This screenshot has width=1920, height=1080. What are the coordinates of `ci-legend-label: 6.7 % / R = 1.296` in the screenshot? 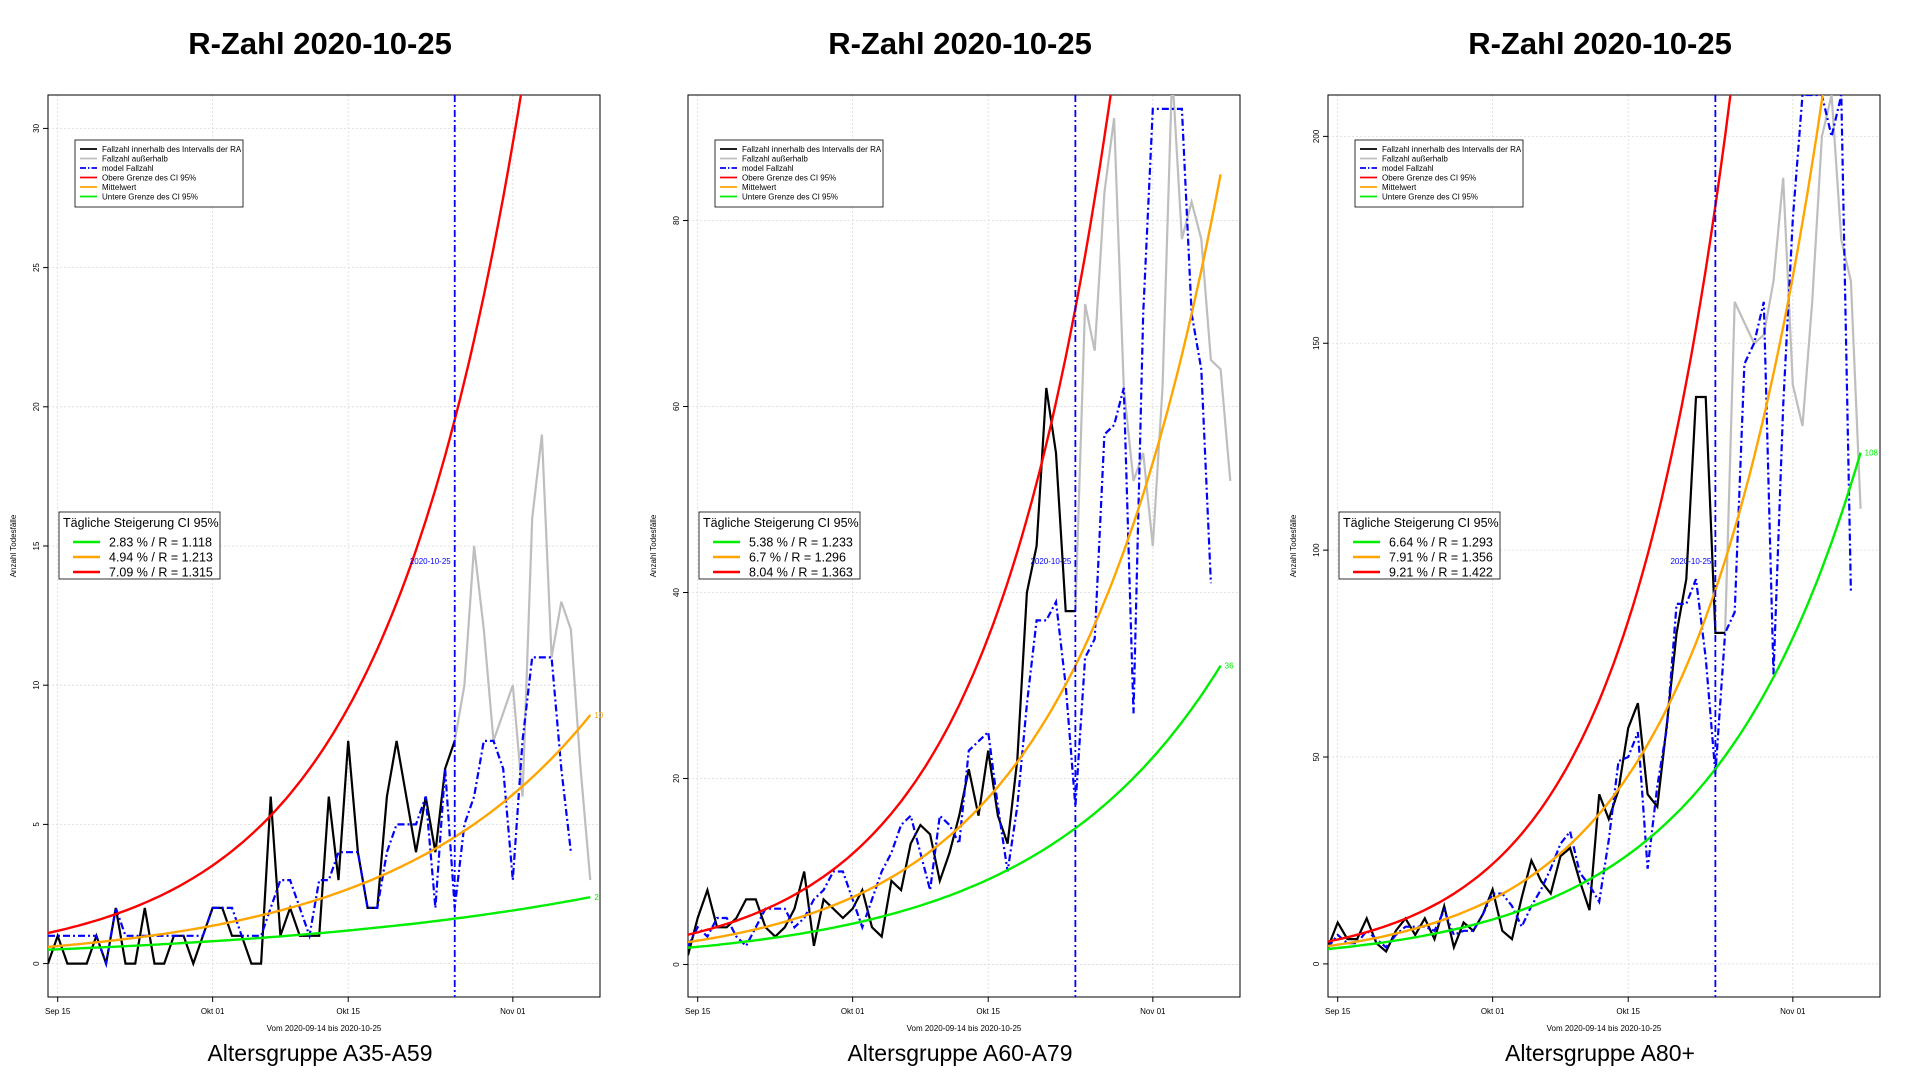 It's located at (797, 558).